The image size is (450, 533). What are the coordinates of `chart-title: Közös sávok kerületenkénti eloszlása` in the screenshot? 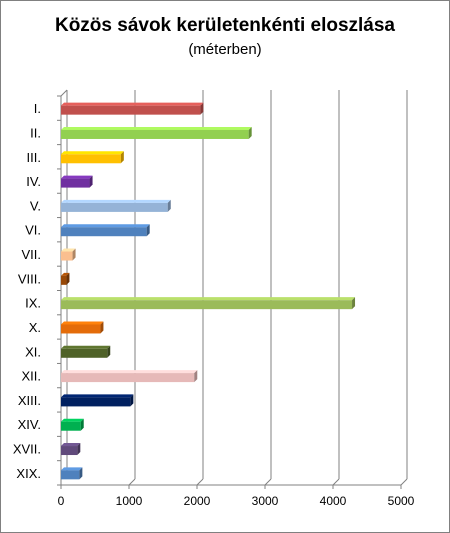 It's located at (225, 25).